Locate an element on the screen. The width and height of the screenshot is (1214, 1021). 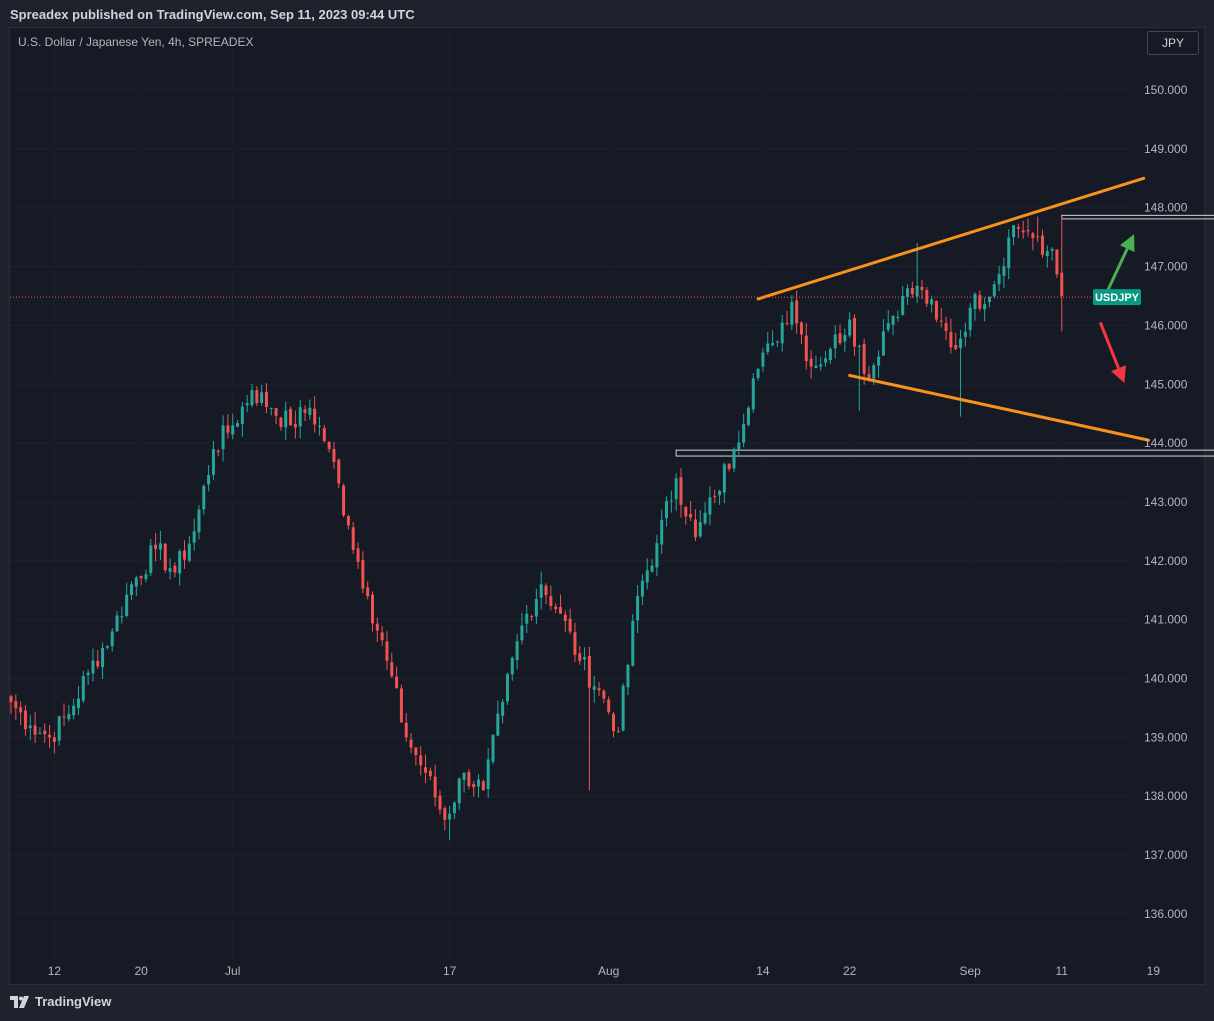
trendlines is located at coordinates (953, 309).